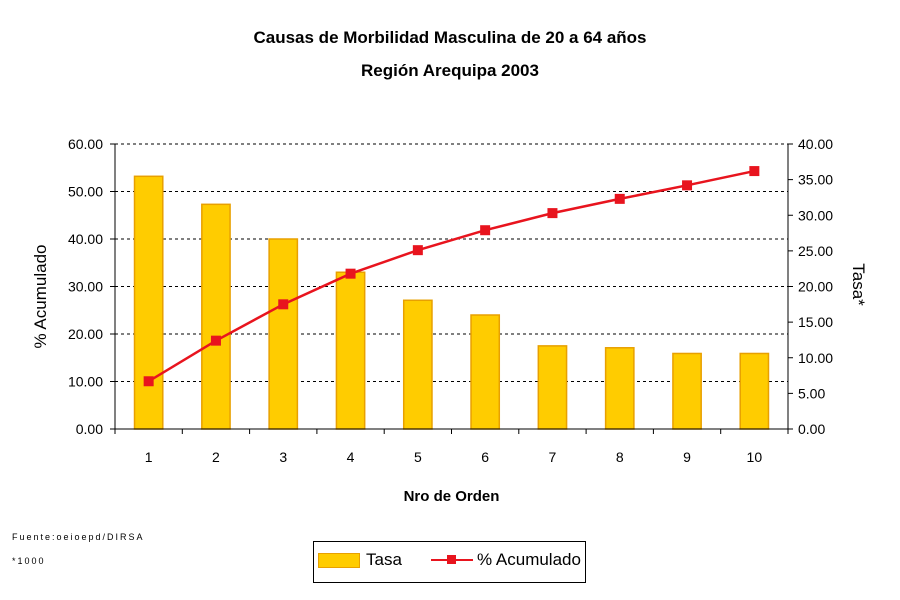 The height and width of the screenshot is (600, 900). I want to click on legend-bar-swatch, so click(339, 560).